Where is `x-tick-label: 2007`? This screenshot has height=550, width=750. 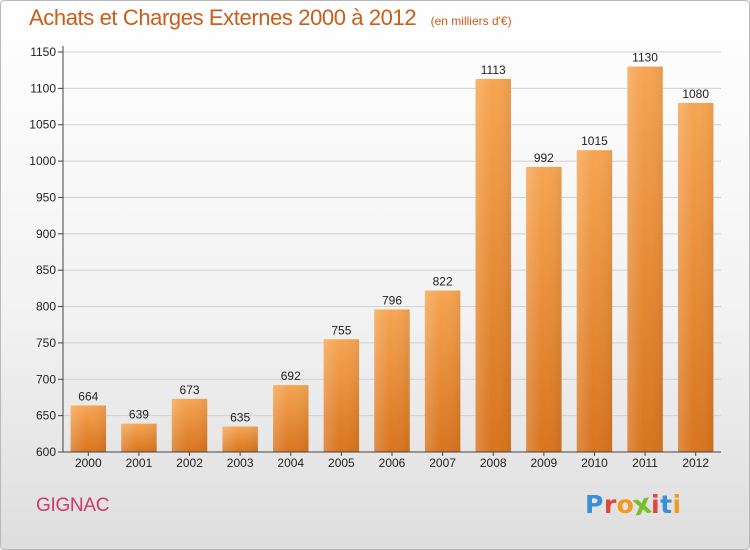
x-tick-label: 2007 is located at coordinates (442, 463).